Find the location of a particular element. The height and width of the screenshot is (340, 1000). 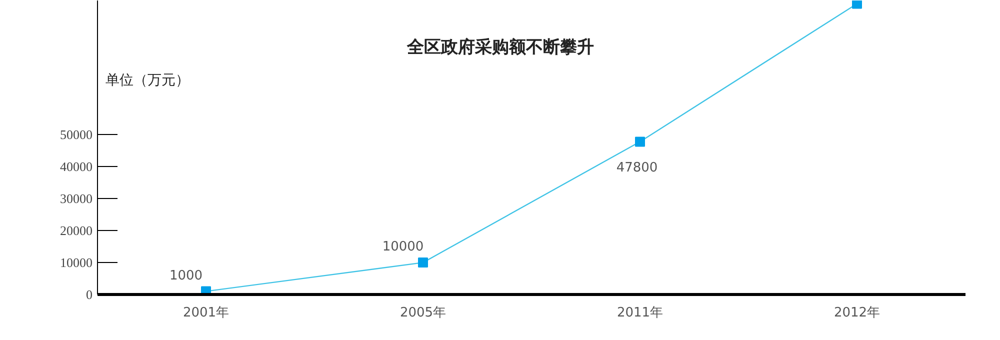

y-tick-label: 30000 is located at coordinates (76, 198).